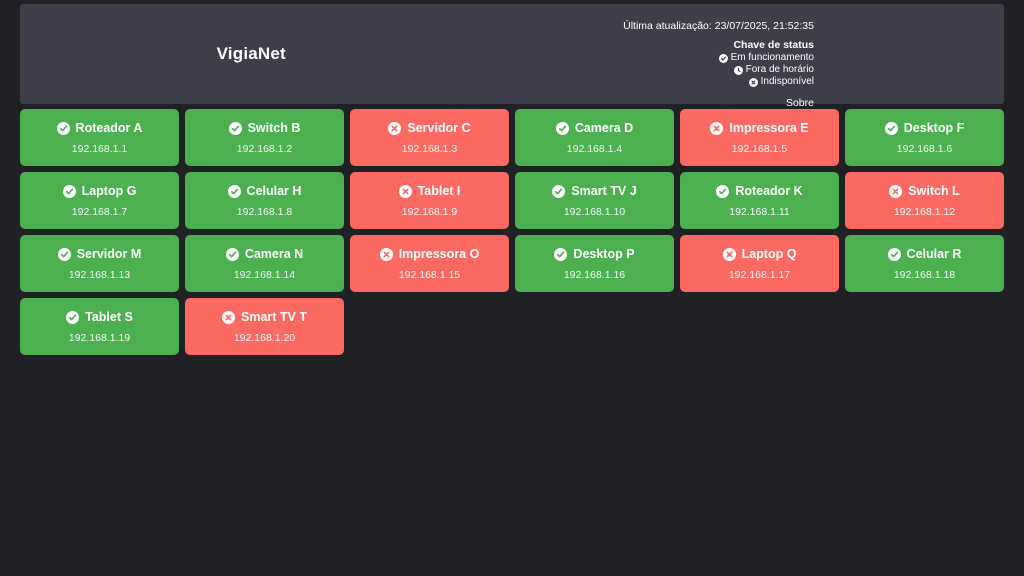  I want to click on device-card-title: Celular R, so click(924, 254).